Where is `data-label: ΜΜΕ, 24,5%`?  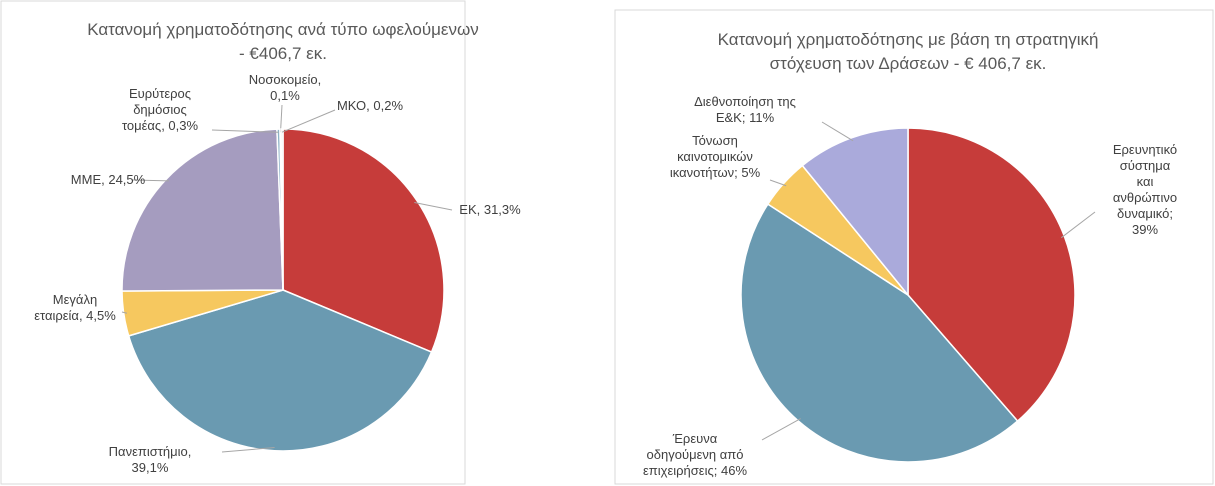 data-label: ΜΜΕ, 24,5% is located at coordinates (108, 179).